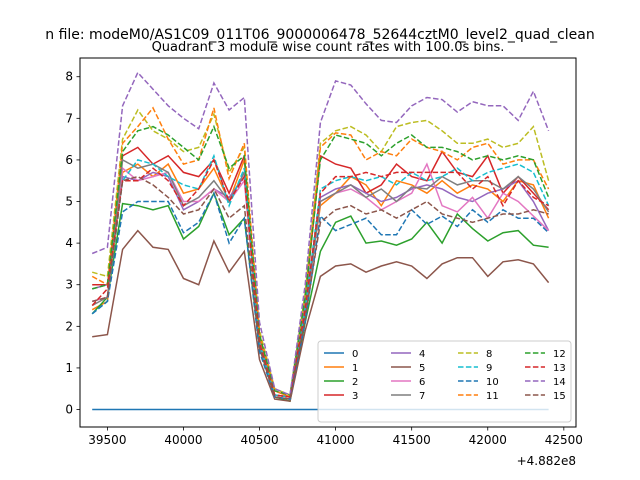 Image resolution: width=640 pixels, height=480 pixels. What do you see at coordinates (69, 202) in the screenshot?
I see `y-tick-label: 5` at bounding box center [69, 202].